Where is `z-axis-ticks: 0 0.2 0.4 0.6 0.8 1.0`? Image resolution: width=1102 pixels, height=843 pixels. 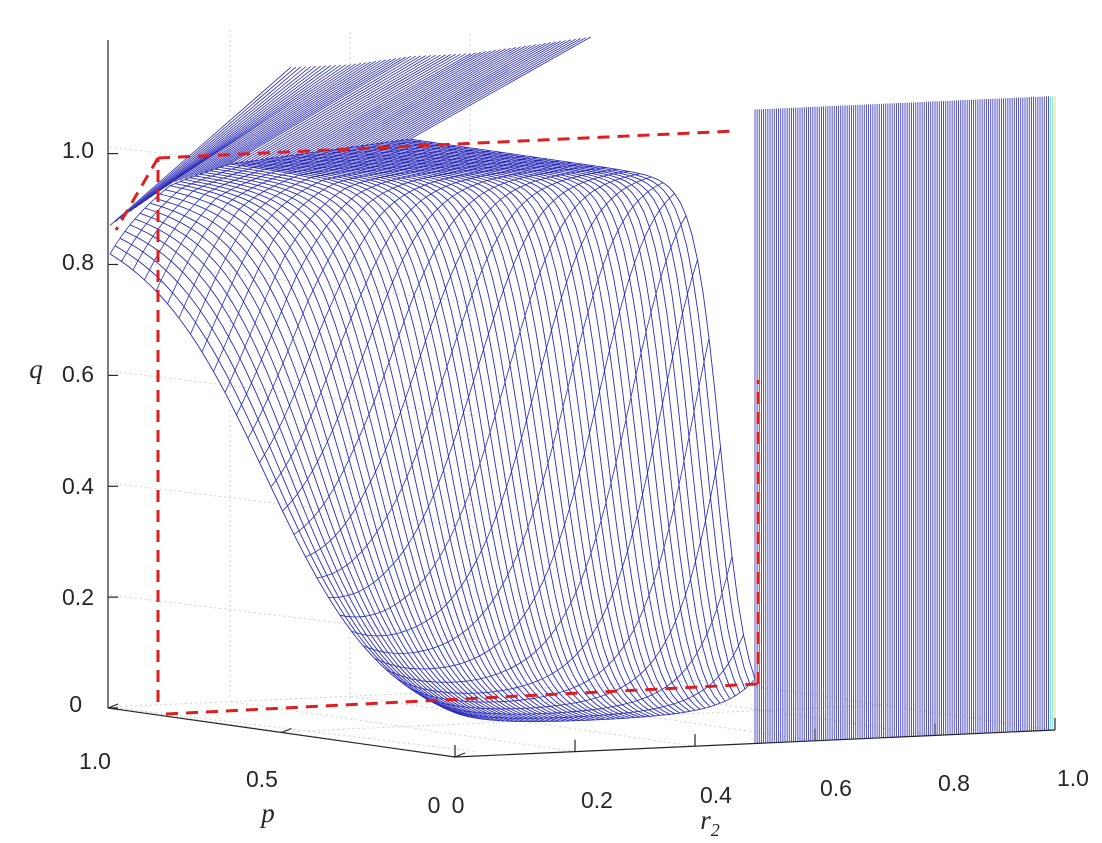
z-axis-ticks: 0 0.2 0.4 0.6 0.8 1.0 is located at coordinates (78, 427).